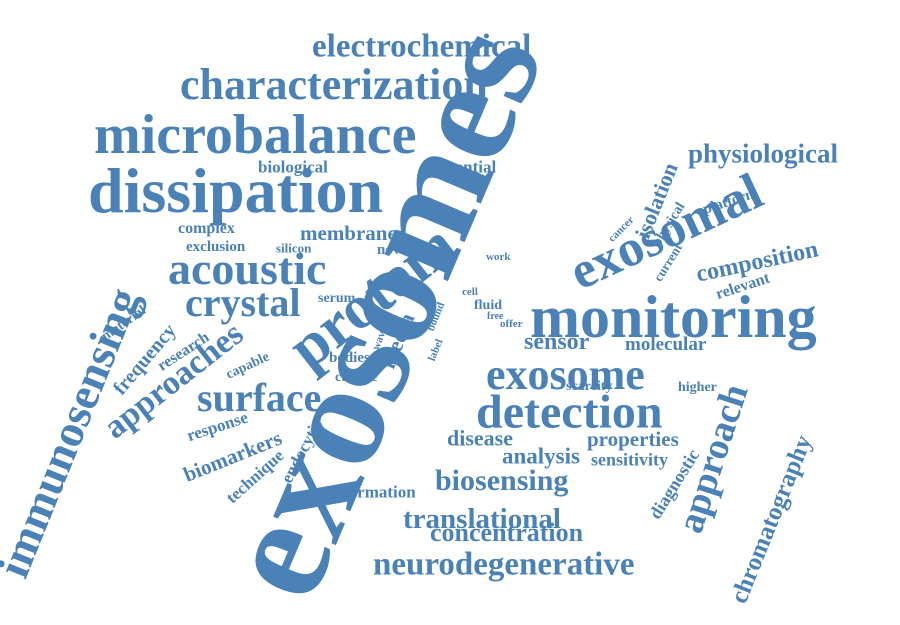 This screenshot has width=900, height=625. What do you see at coordinates (349, 358) in the screenshot?
I see `word-bodies: bodies` at bounding box center [349, 358].